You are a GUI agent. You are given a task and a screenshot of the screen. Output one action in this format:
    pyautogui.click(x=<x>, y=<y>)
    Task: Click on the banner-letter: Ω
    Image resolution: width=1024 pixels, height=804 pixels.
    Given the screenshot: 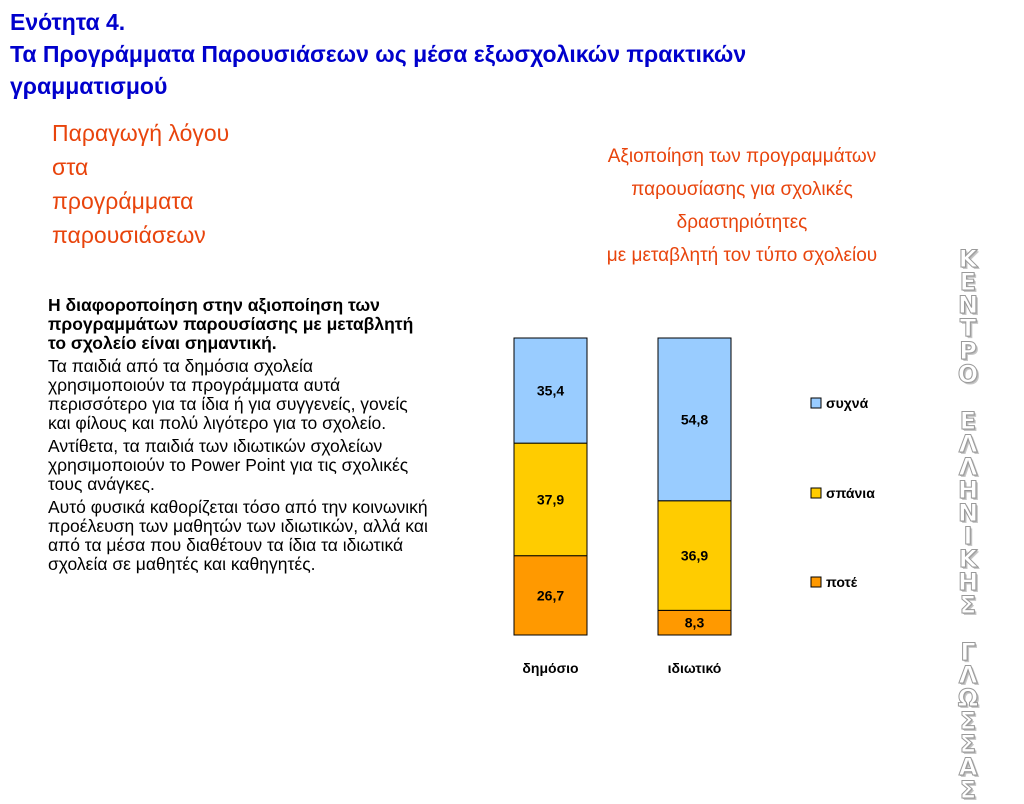 What is the action you would take?
    pyautogui.click(x=968, y=698)
    